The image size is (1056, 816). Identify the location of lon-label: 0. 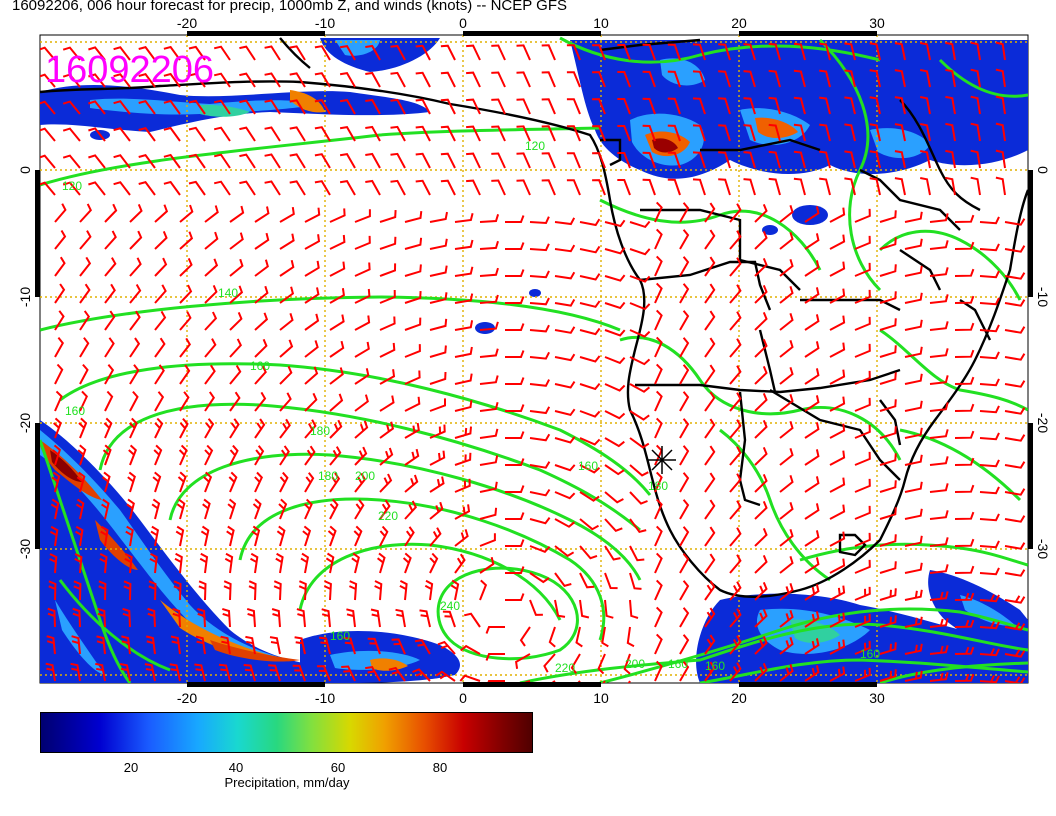
(463, 698).